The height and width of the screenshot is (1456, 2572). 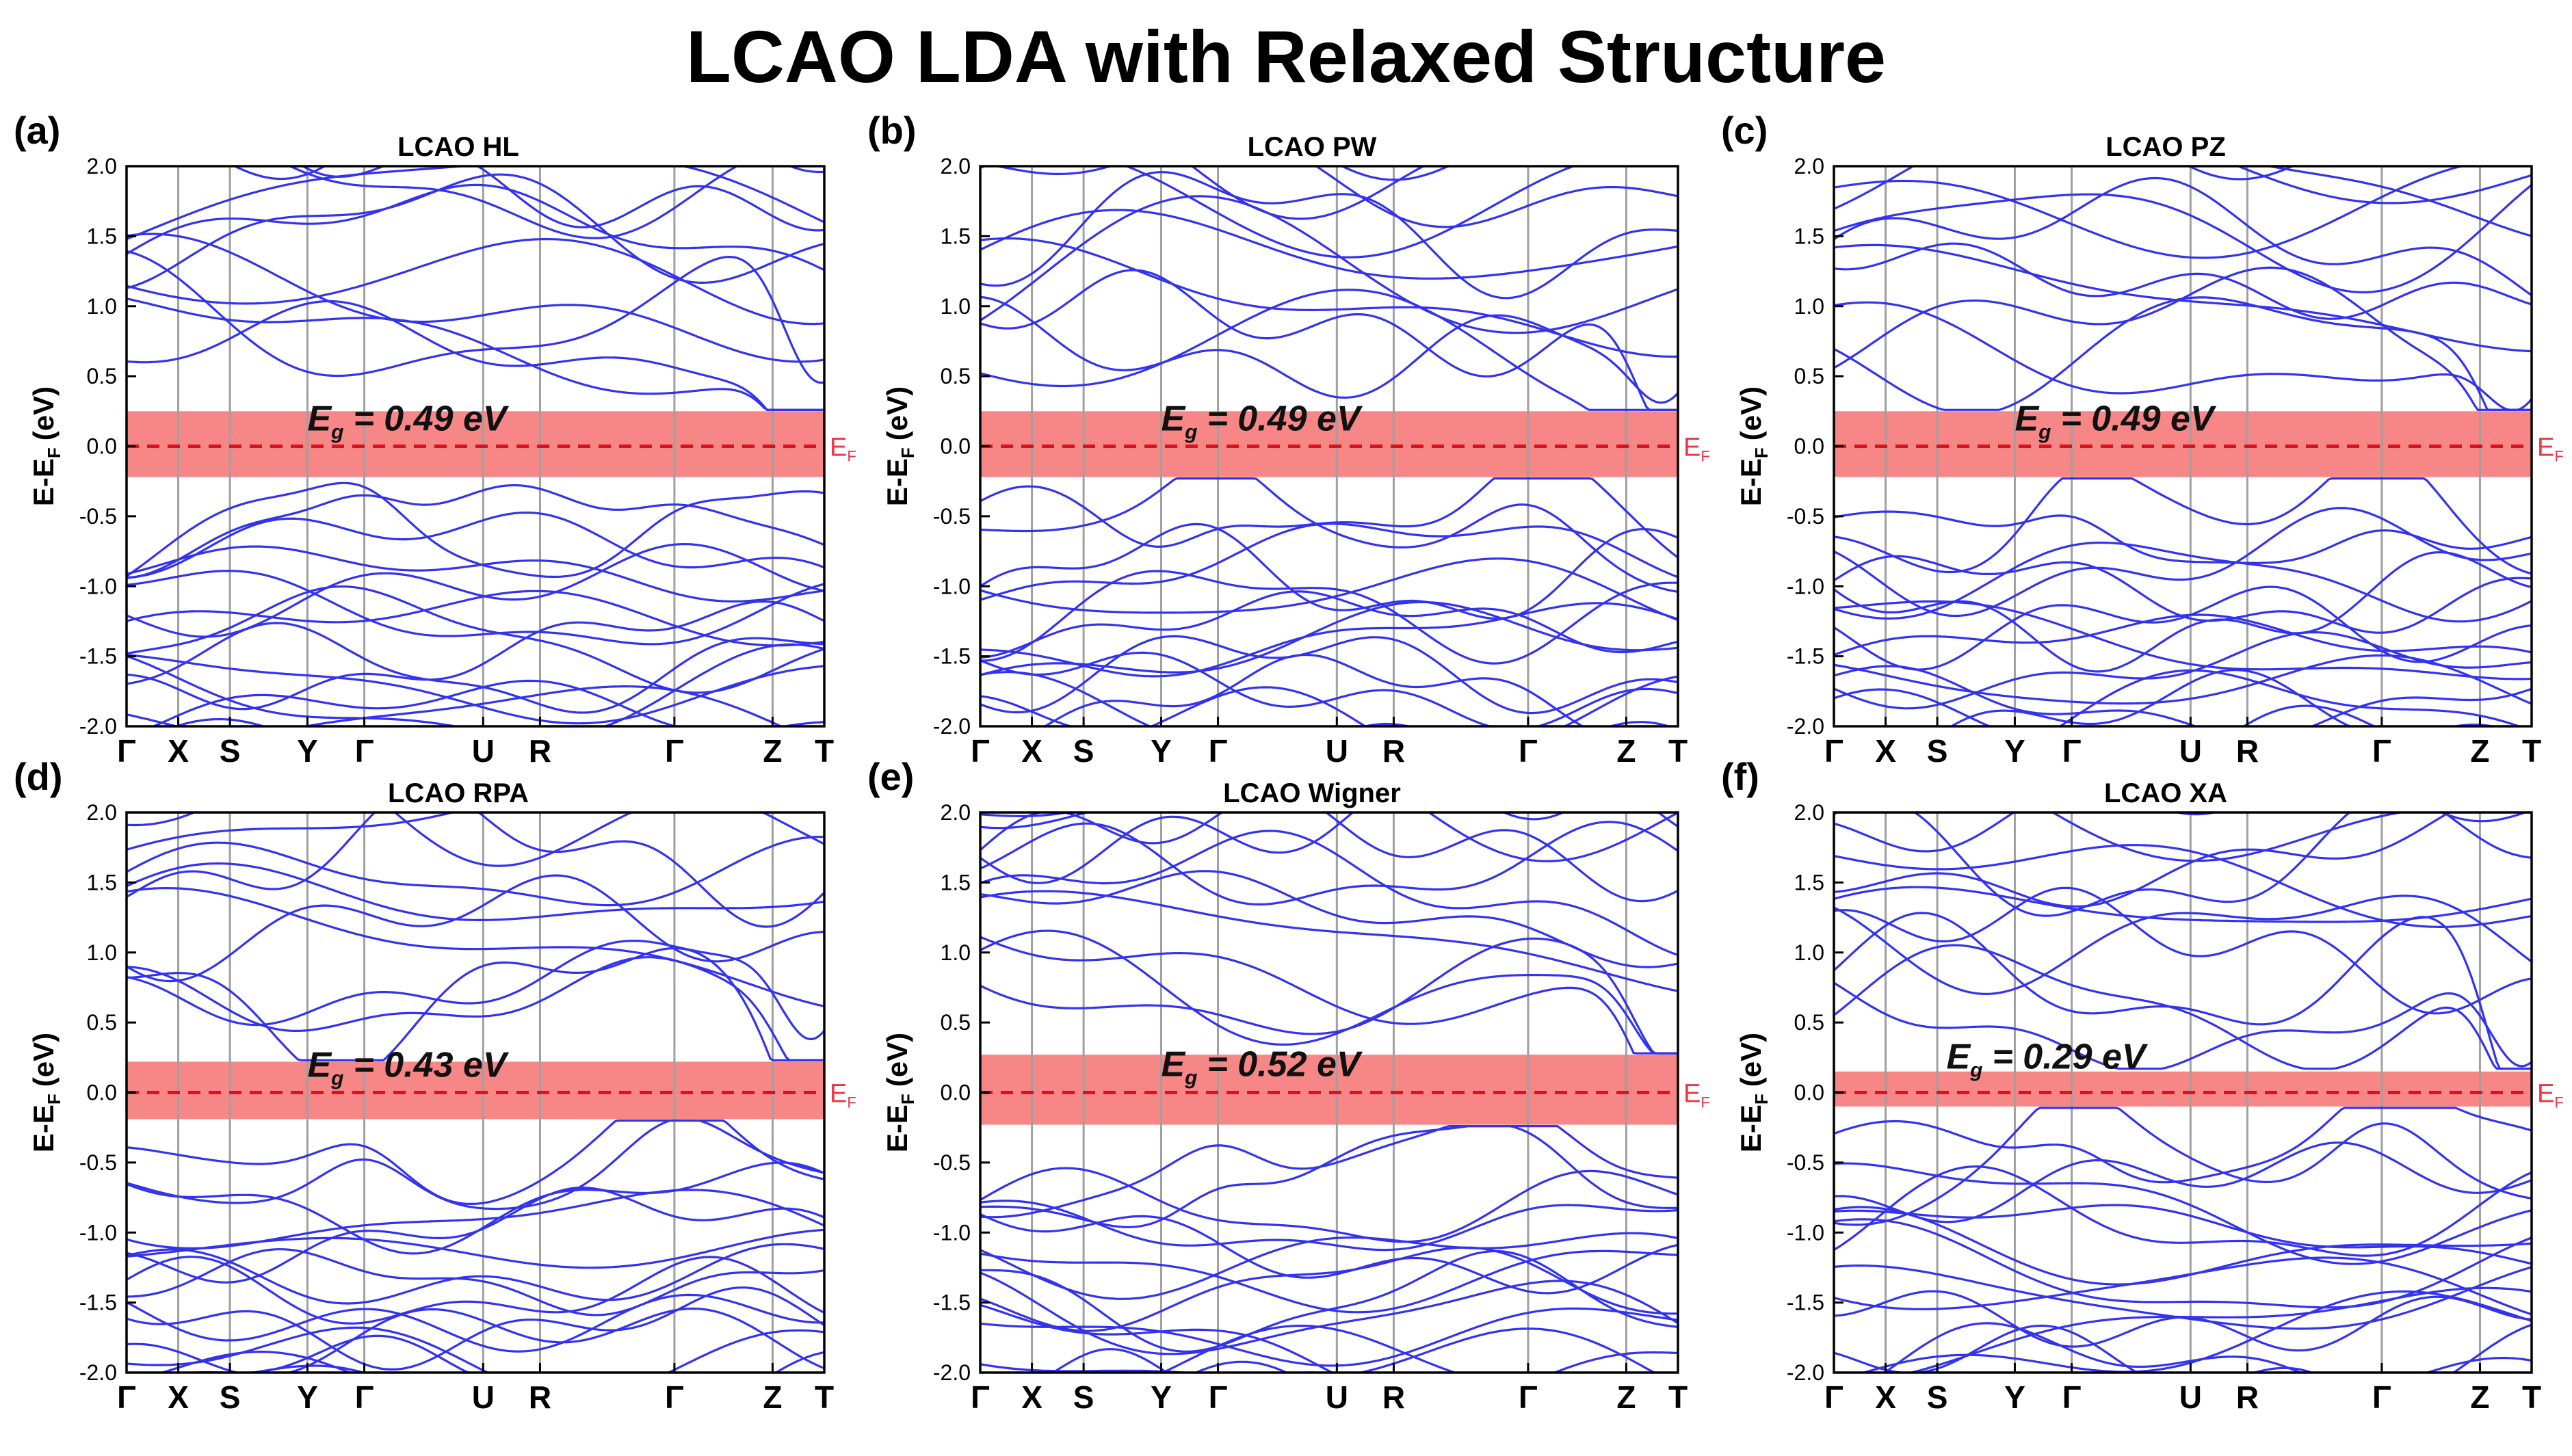 I want to click on fermi-level-label: EF, so click(x=2550, y=449).